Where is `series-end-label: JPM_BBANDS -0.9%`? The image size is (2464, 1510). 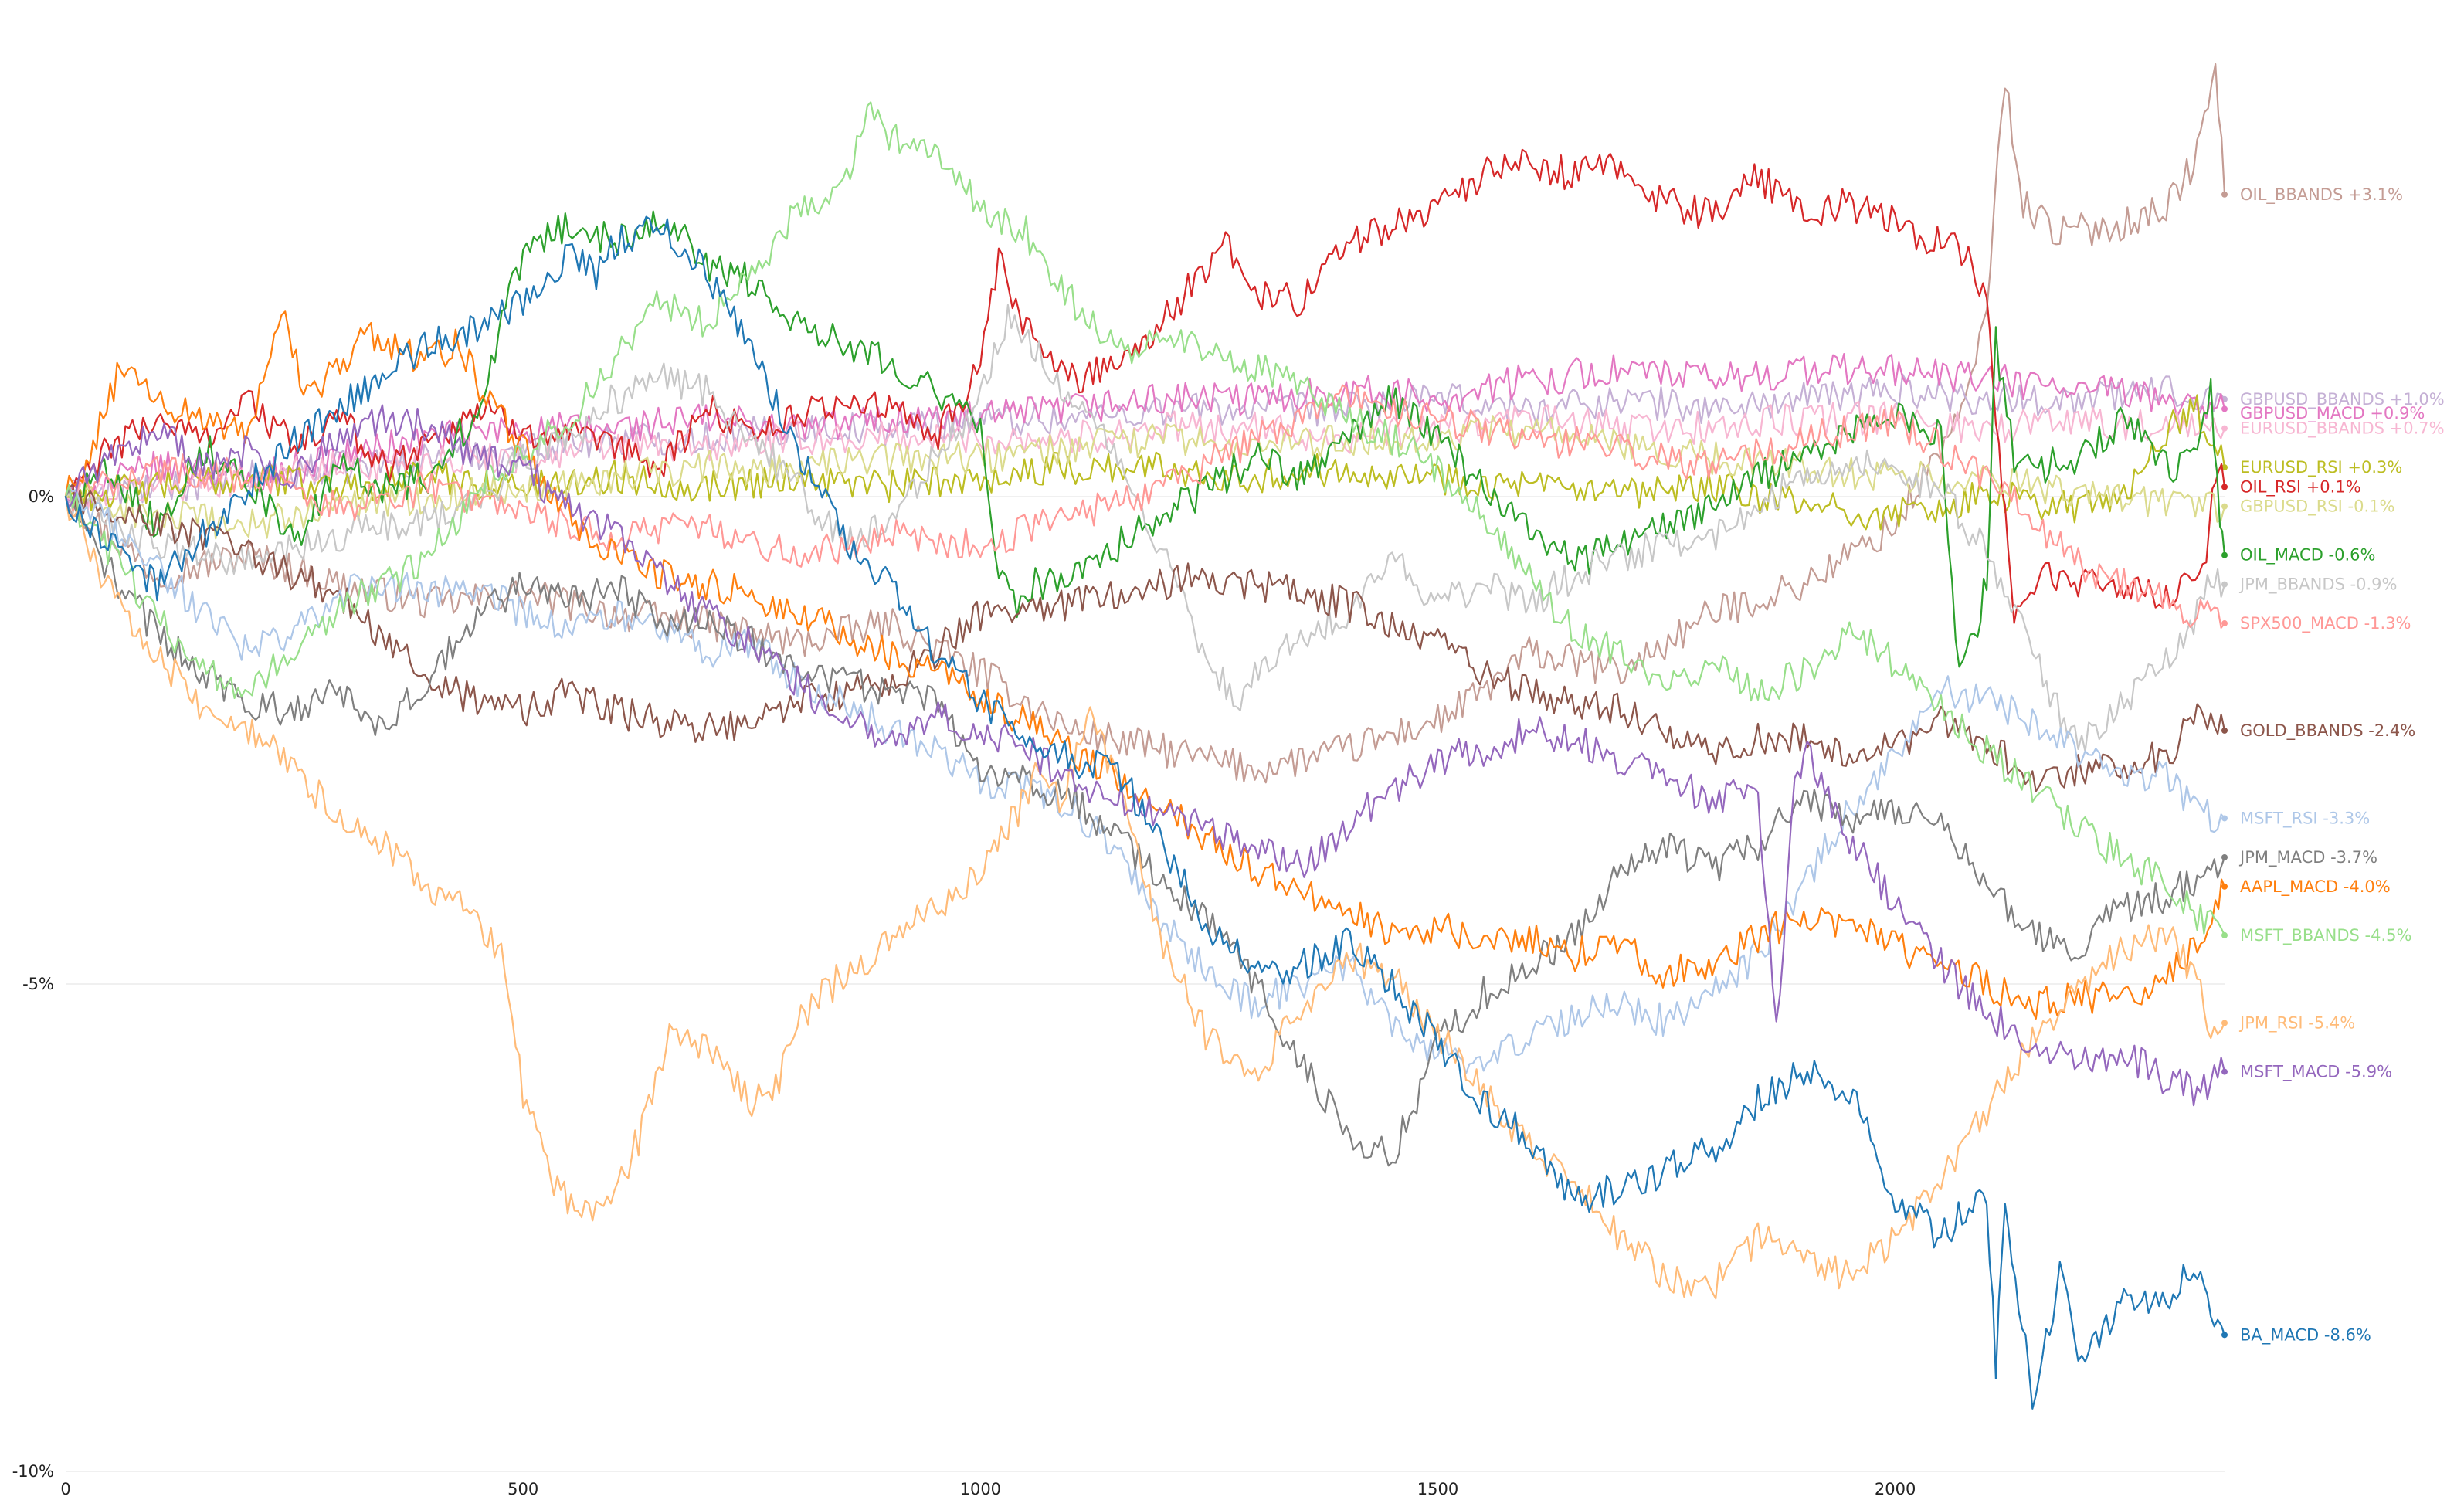 series-end-label: JPM_BBANDS -0.9% is located at coordinates (2317, 585).